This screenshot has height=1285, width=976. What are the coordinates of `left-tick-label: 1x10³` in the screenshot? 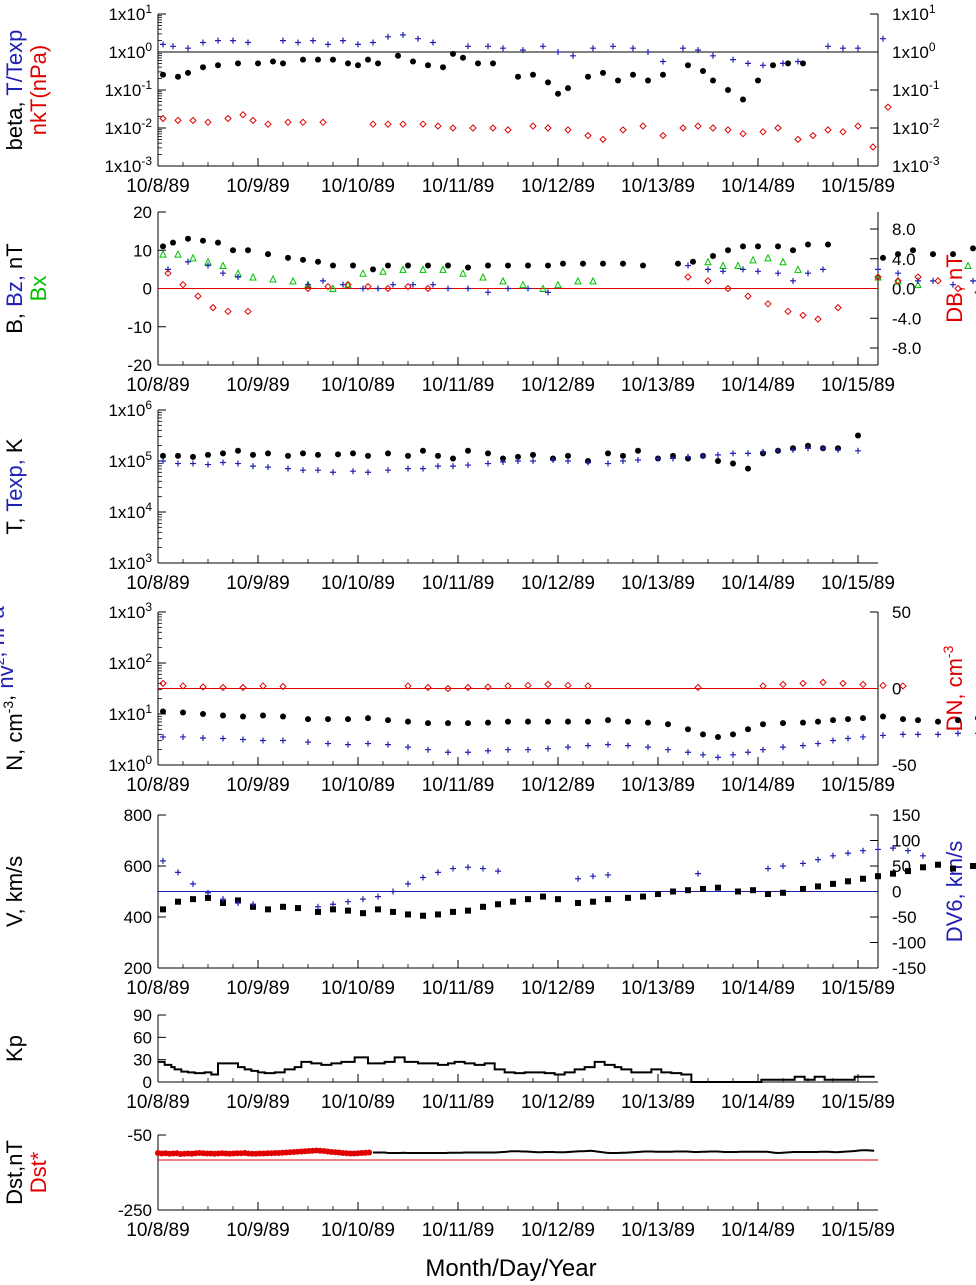 It's located at (130, 562).